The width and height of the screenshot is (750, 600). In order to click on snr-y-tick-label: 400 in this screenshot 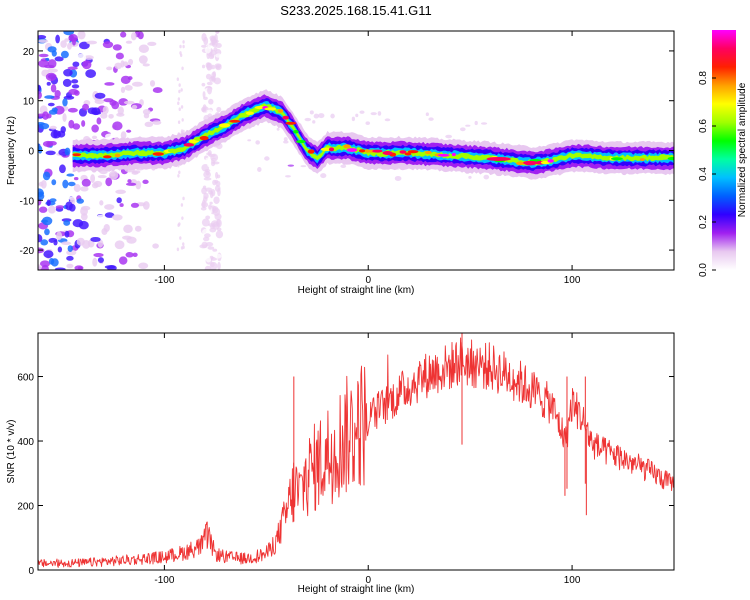, I will do `click(25, 442)`.